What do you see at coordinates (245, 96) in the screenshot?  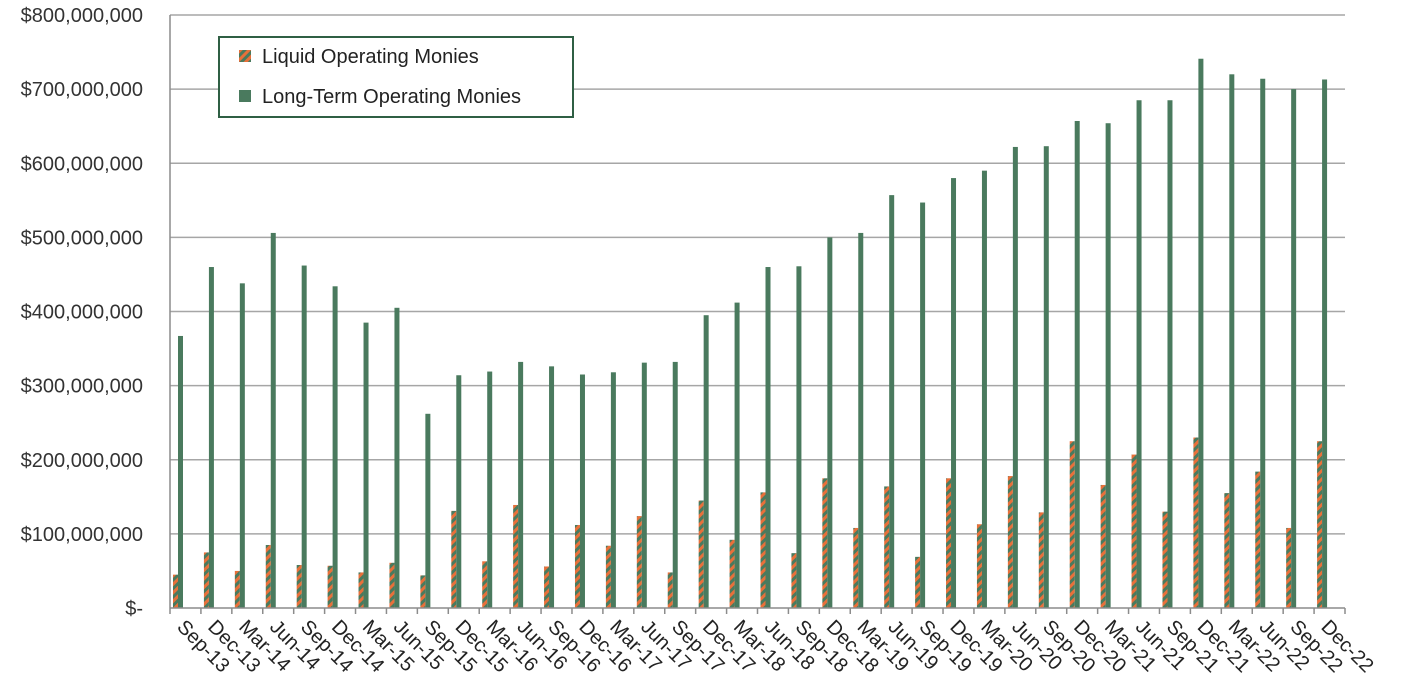 I see `legend-swatch-long-term` at bounding box center [245, 96].